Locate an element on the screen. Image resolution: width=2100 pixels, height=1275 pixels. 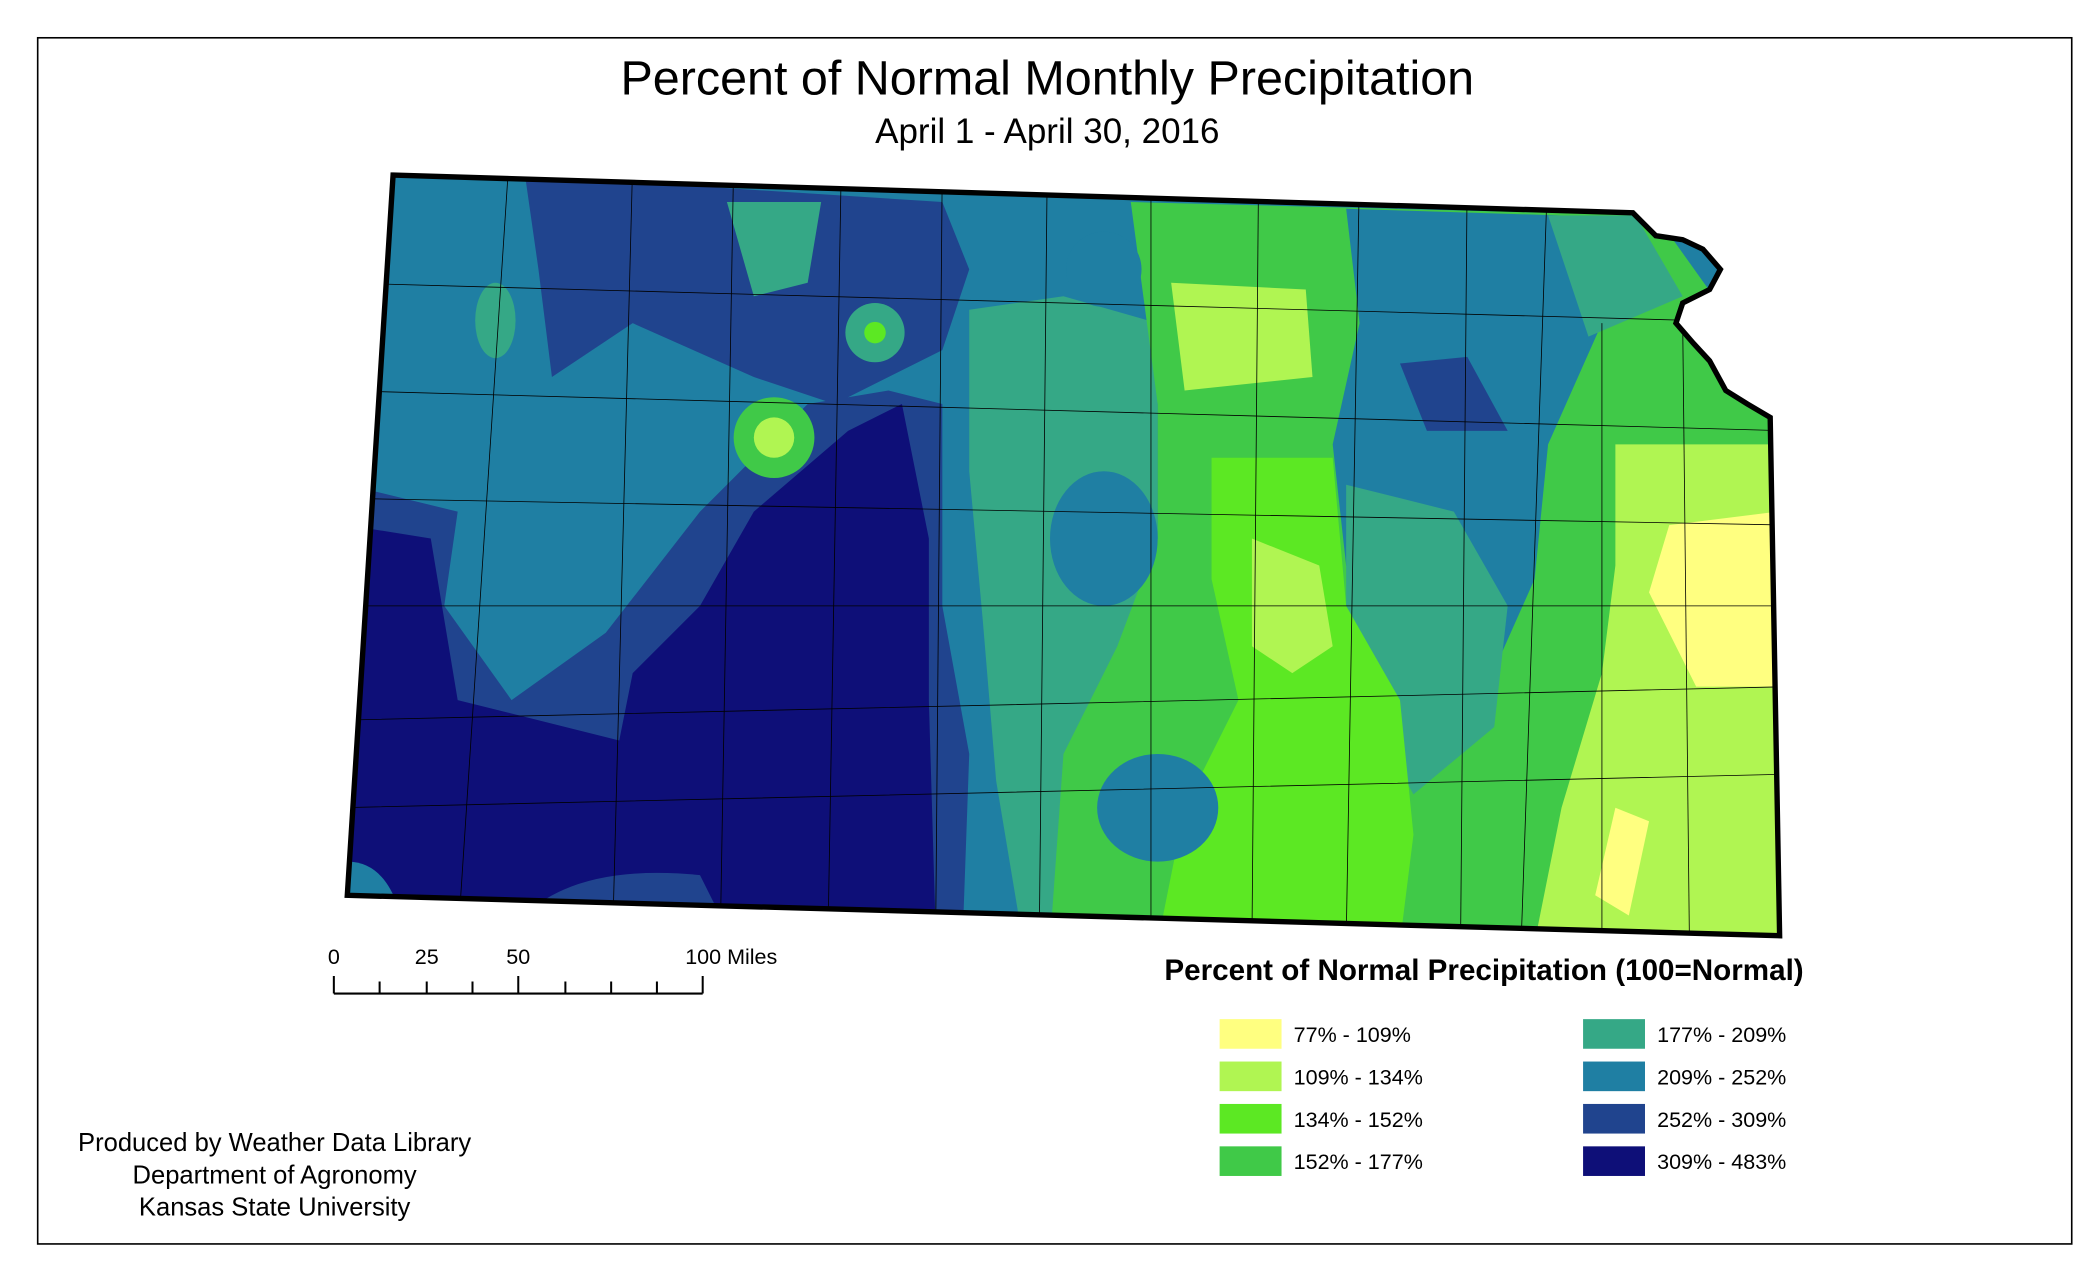
scale-label: 0 is located at coordinates (334, 957).